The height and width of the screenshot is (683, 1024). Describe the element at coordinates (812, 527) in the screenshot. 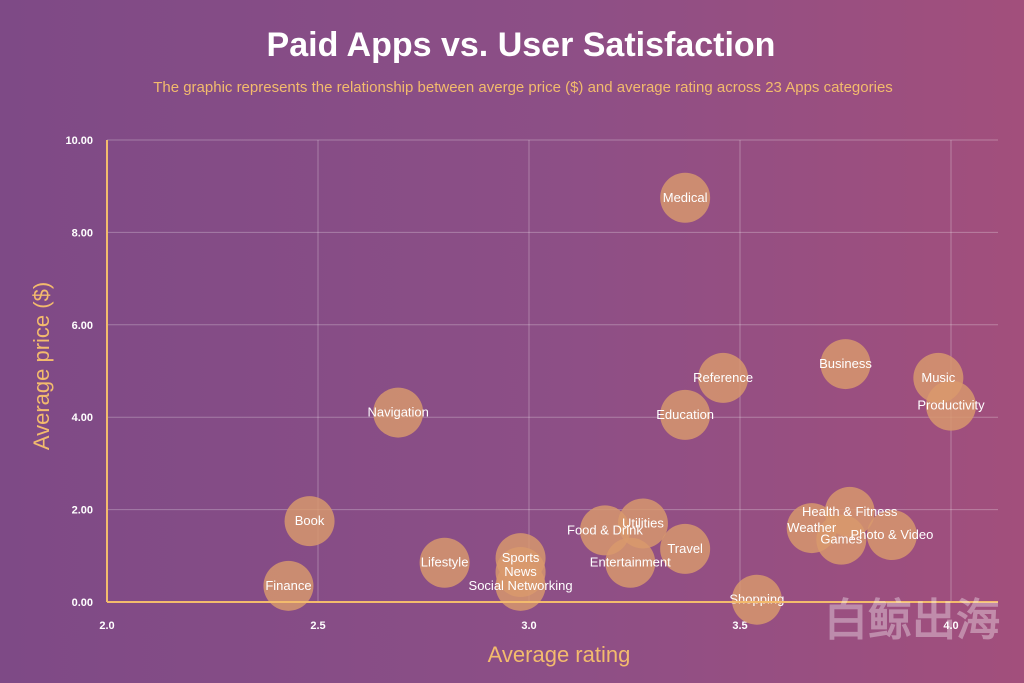

I see `bubble-label-weather: Weather` at that location.